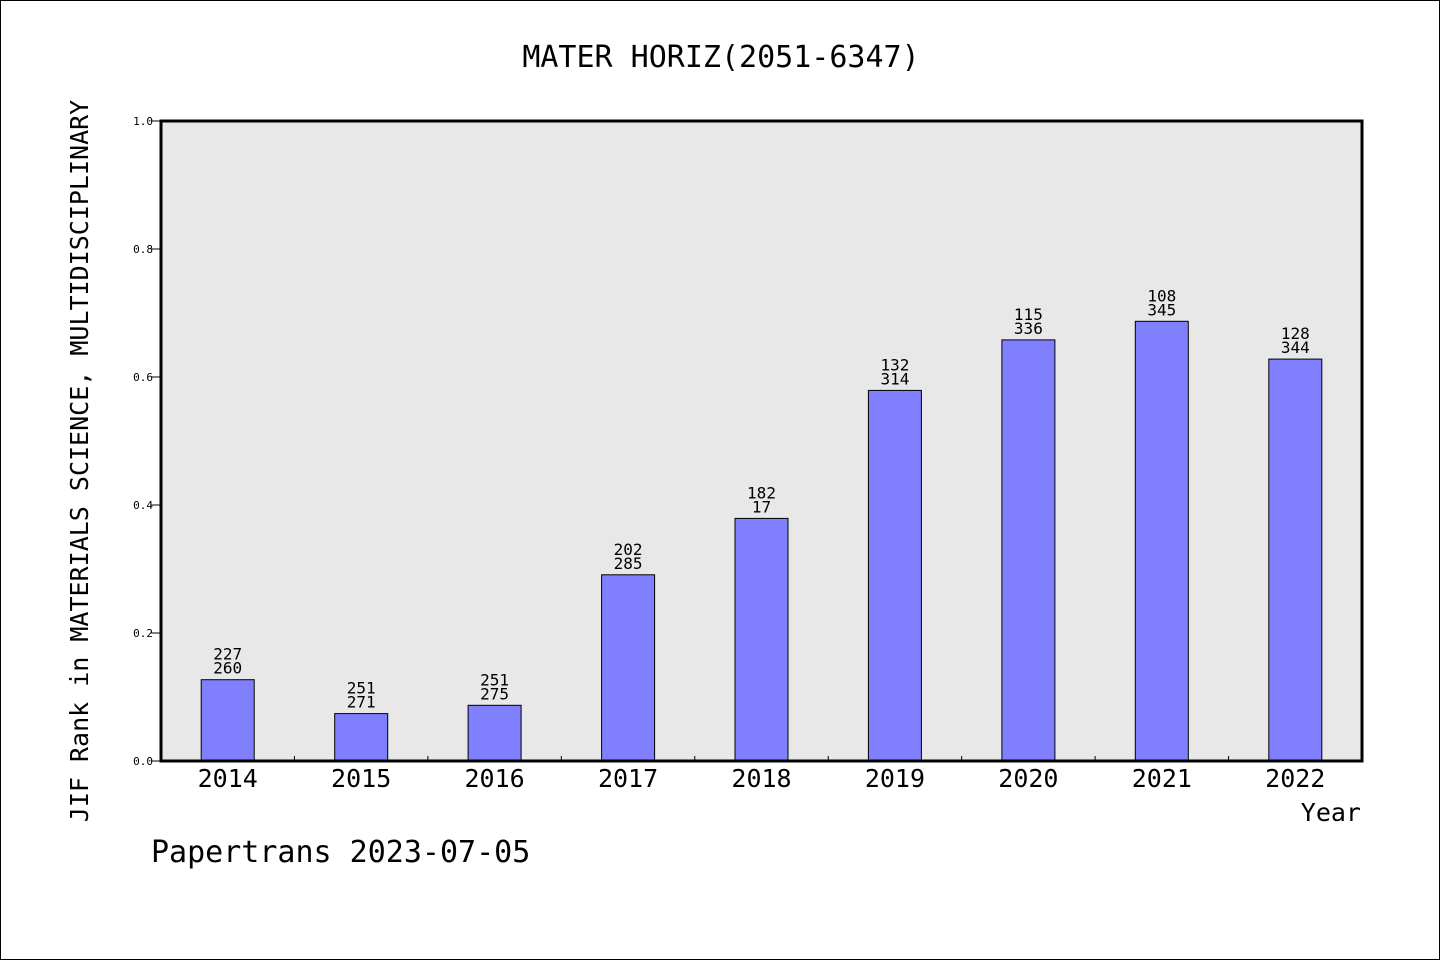 The width and height of the screenshot is (1440, 960). I want to click on bar-2020, so click(1028, 550).